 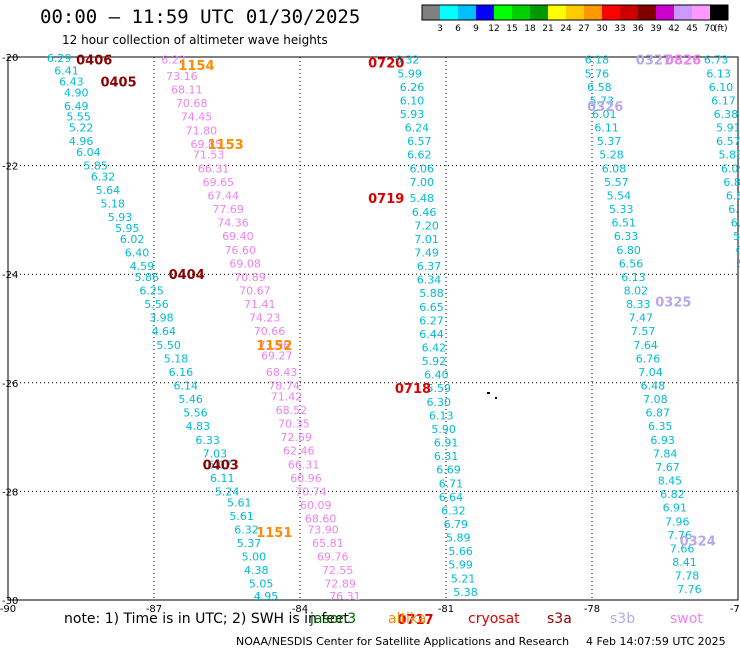 I want to click on data-point-label: 6.37, so click(x=429, y=266).